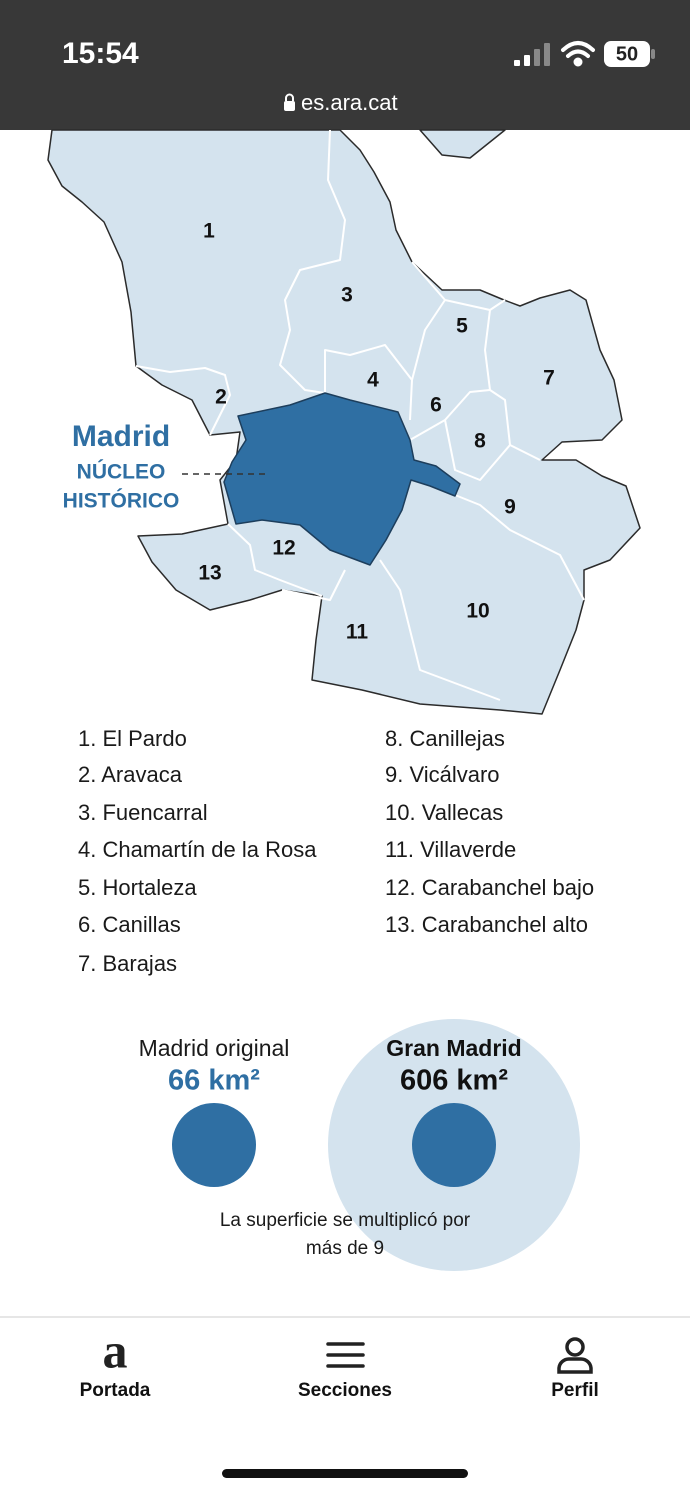 The height and width of the screenshot is (1494, 690). I want to click on district-number: 9, so click(510, 507).